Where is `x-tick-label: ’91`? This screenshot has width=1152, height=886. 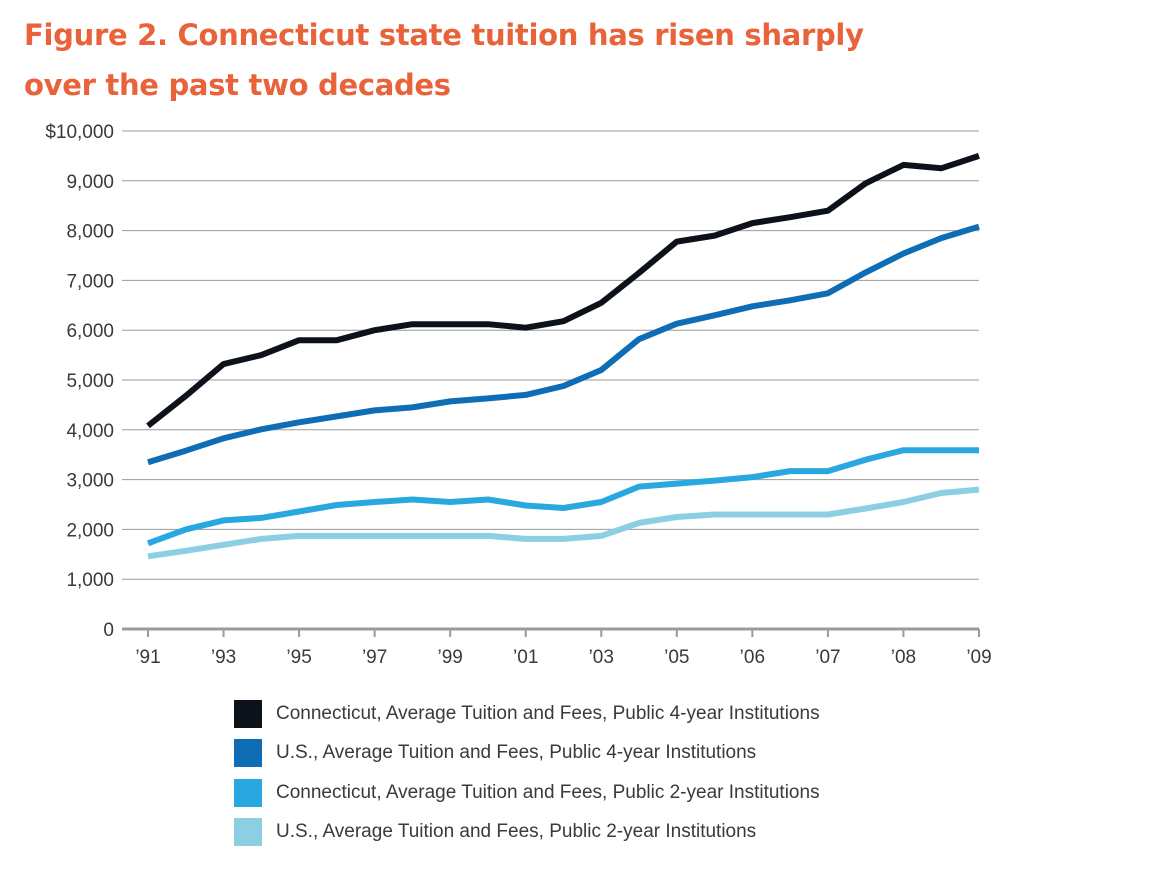 x-tick-label: ’91 is located at coordinates (147, 657).